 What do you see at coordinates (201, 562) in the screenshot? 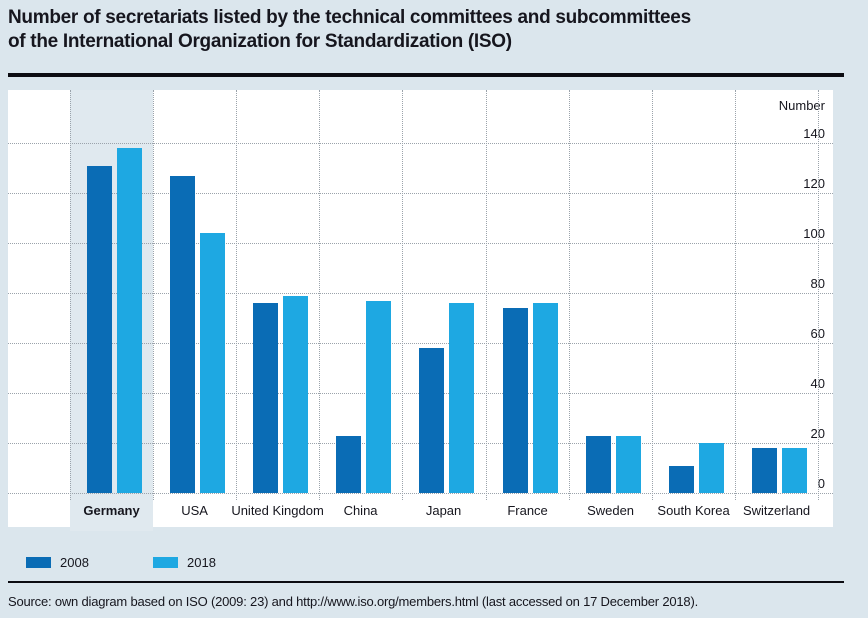
I see `legend-label-2018: 2018` at bounding box center [201, 562].